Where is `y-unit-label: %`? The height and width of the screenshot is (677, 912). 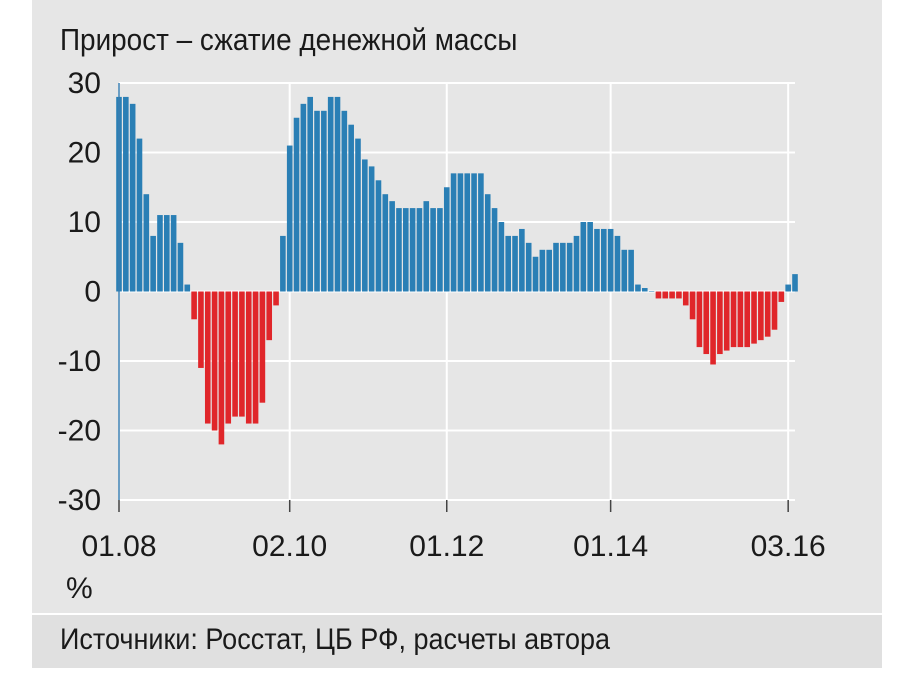 y-unit-label: % is located at coordinates (79, 588).